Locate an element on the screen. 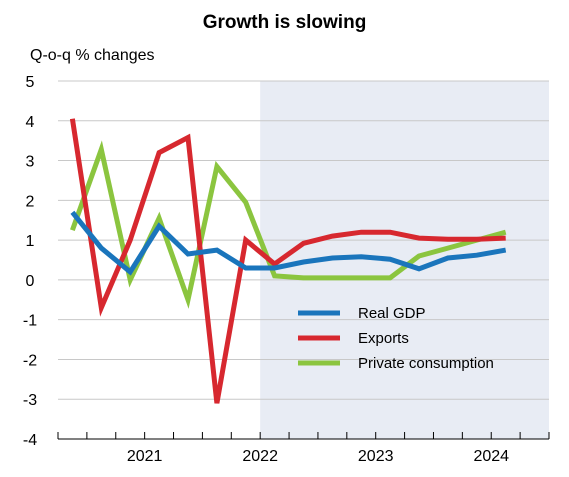 This screenshot has height=477, width=569. y-axis-label: Q-o-q % changes is located at coordinates (92, 55).